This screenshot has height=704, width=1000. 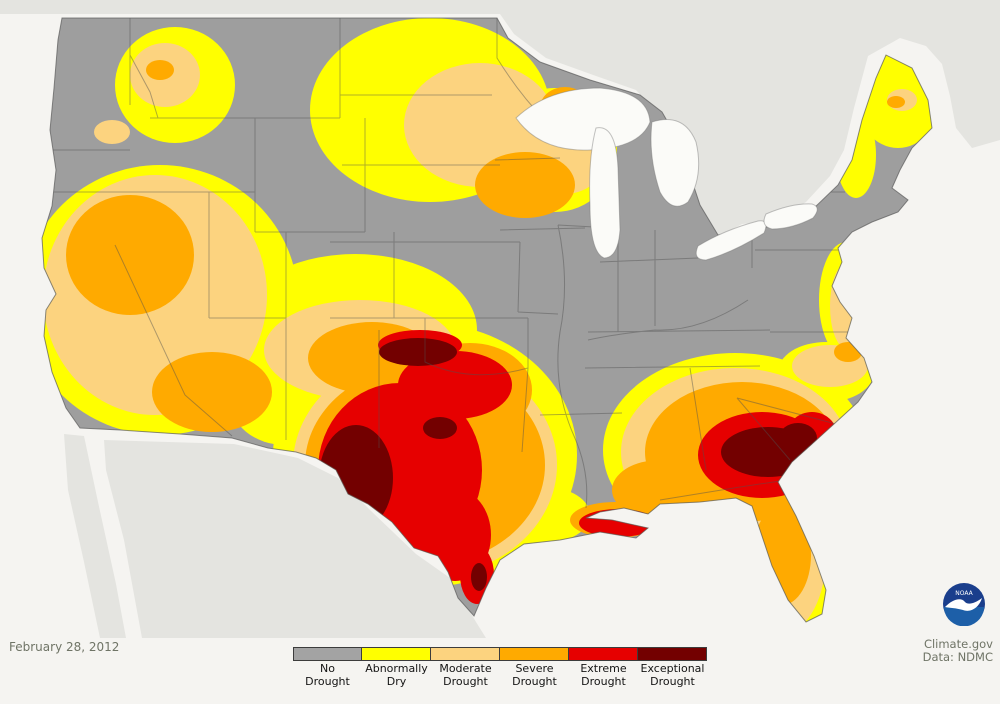 I want to click on lake-superior, so click(x=583, y=119).